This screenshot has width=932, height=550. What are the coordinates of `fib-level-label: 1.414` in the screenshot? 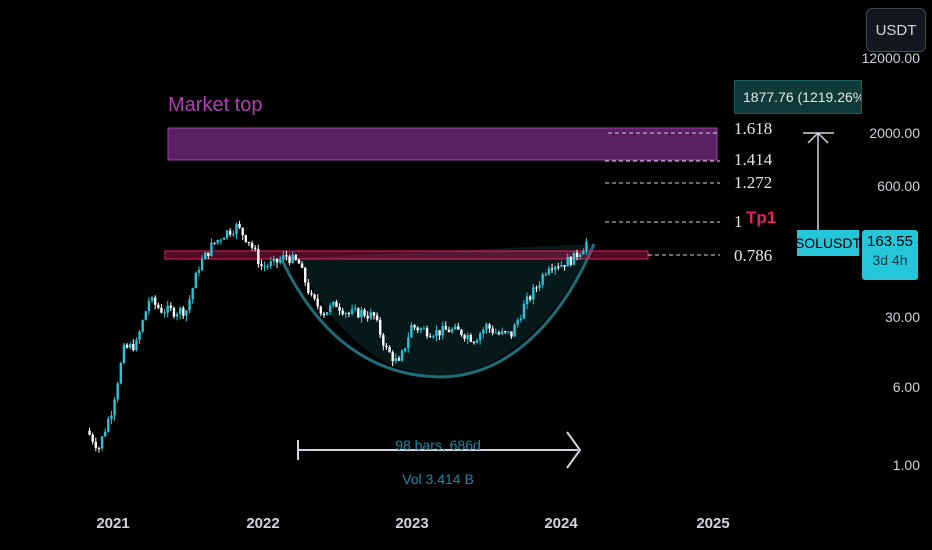 It's located at (753, 159).